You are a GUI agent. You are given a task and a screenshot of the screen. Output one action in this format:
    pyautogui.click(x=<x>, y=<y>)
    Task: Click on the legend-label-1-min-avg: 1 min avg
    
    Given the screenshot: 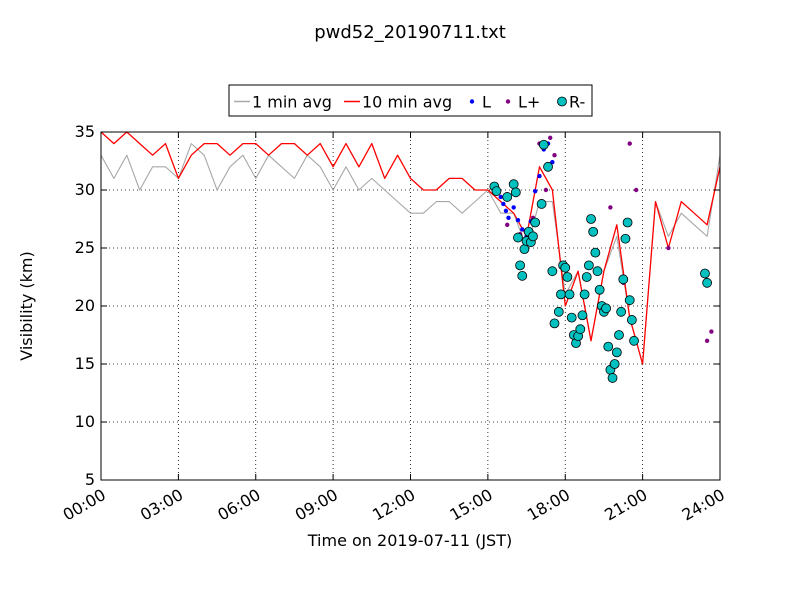 What is the action you would take?
    pyautogui.click(x=292, y=102)
    